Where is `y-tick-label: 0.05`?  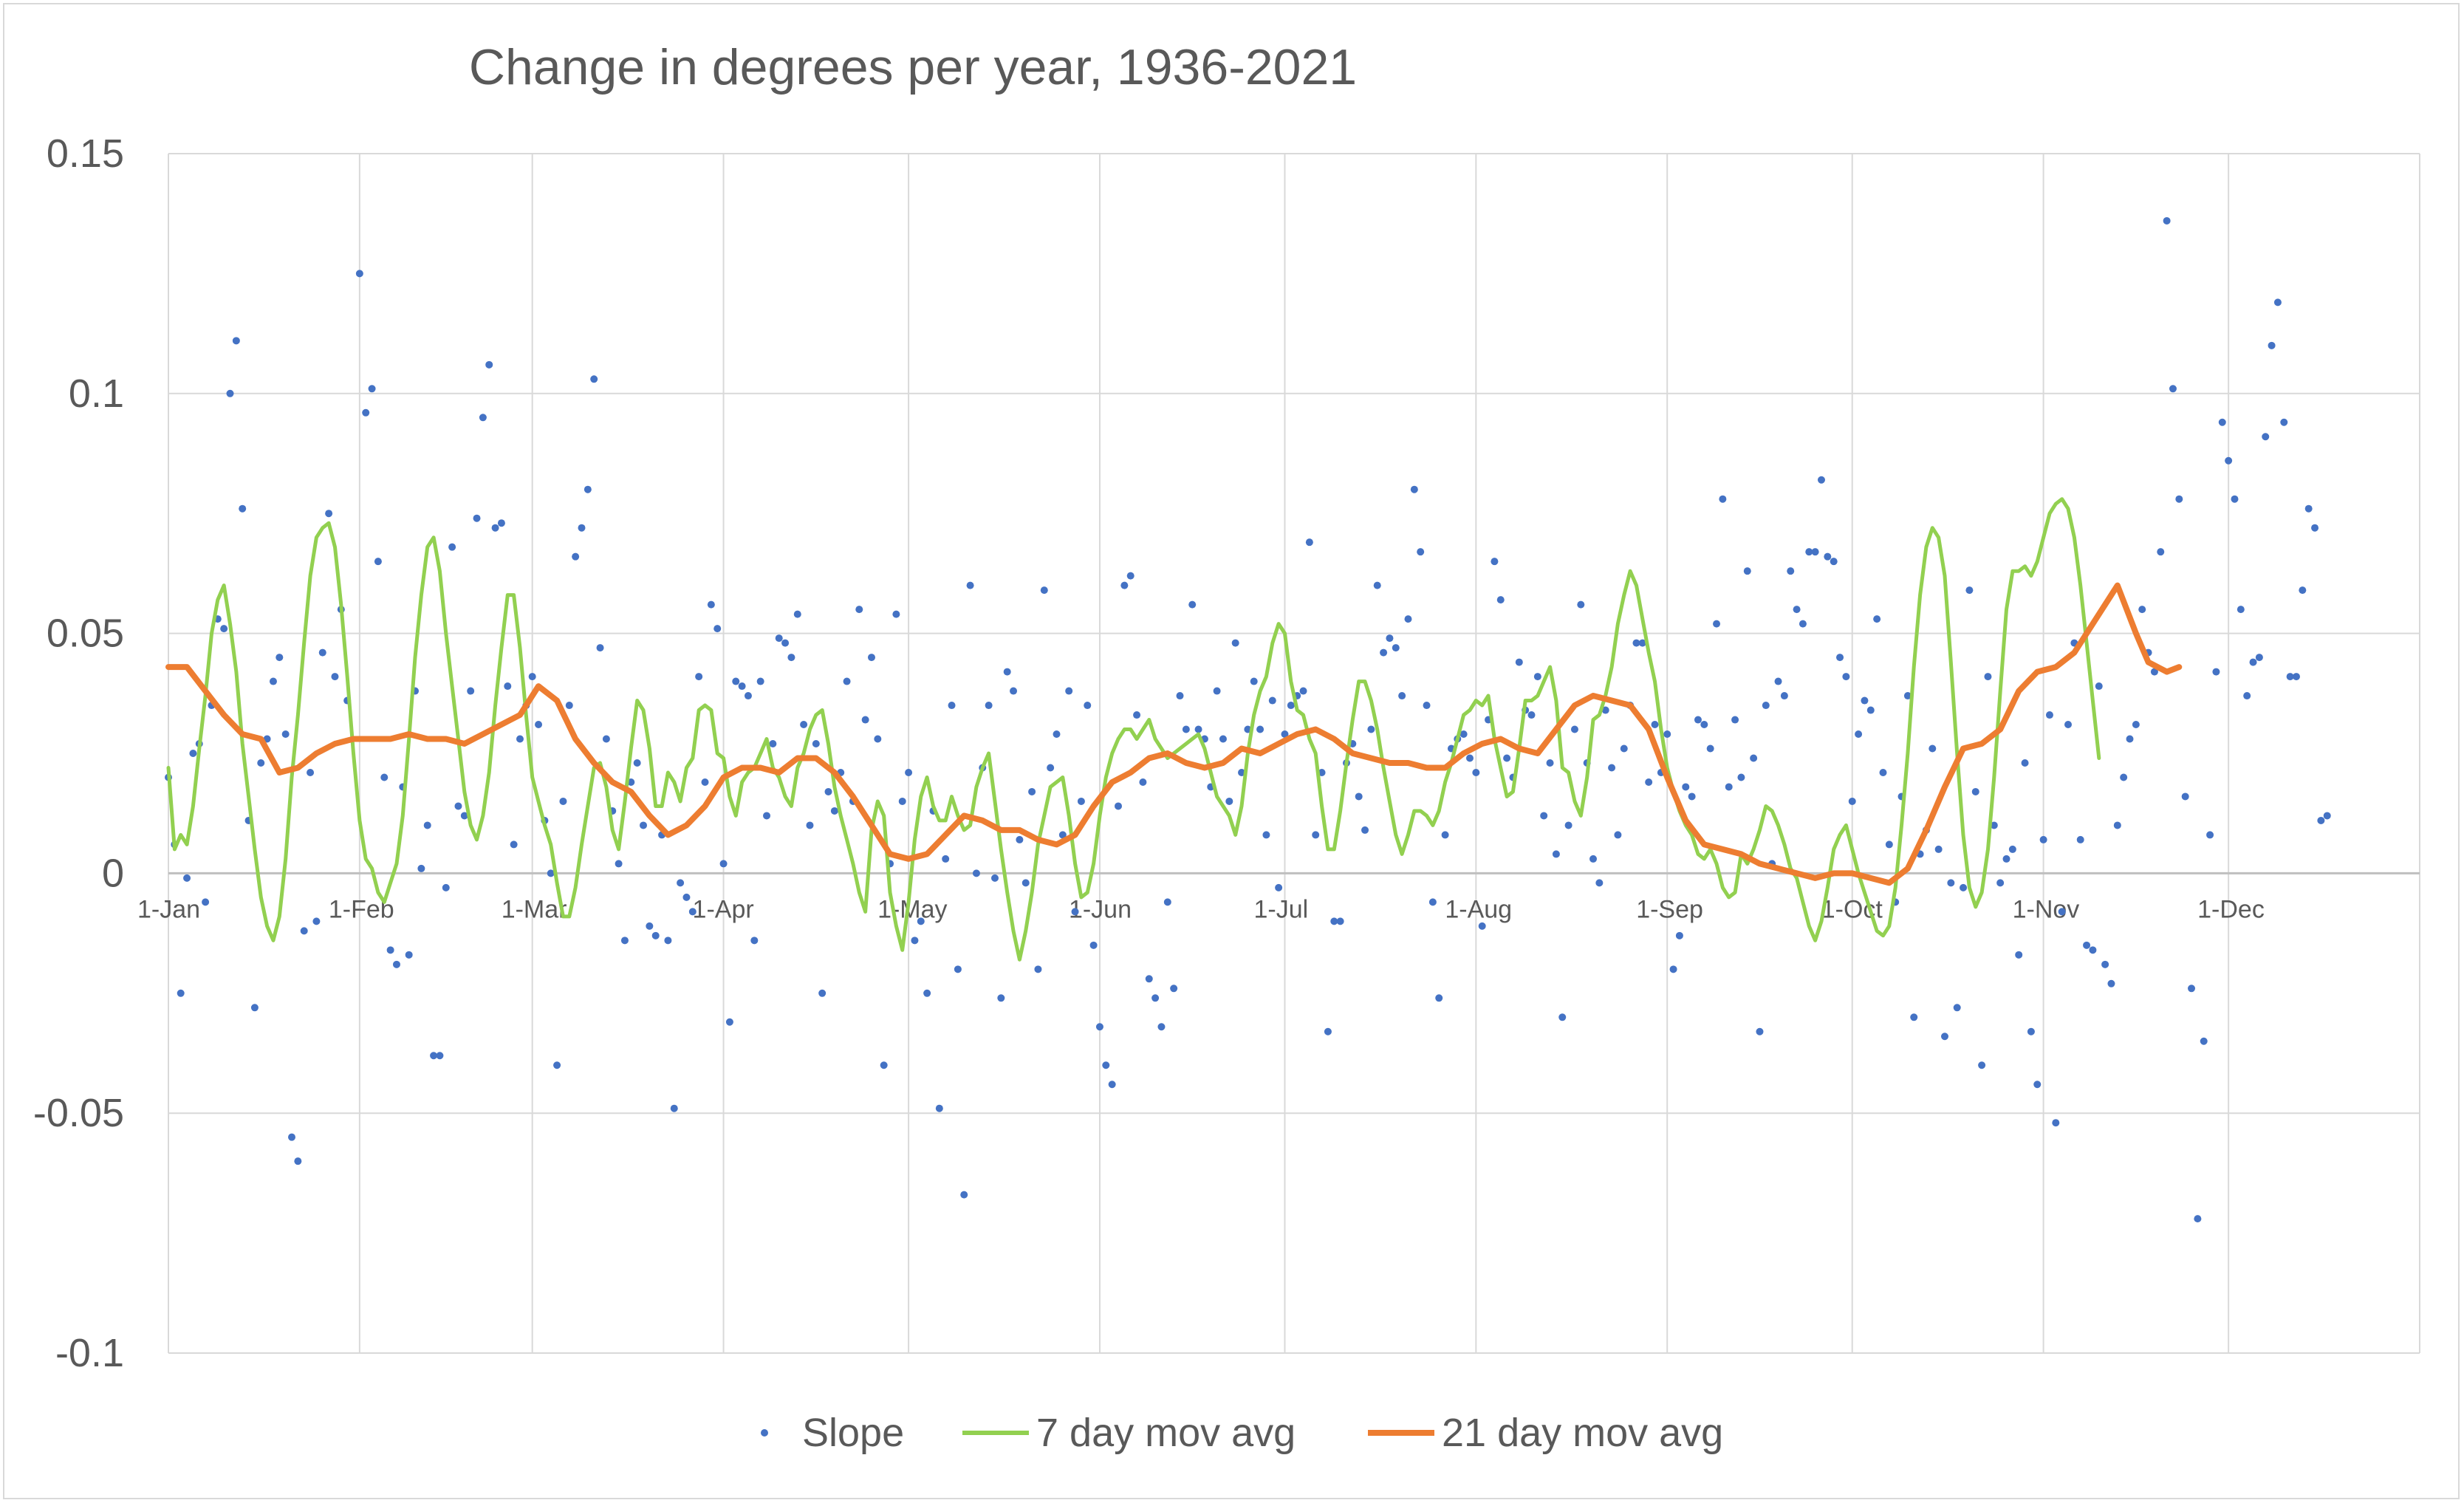 y-tick-label: 0.05 is located at coordinates (85, 634).